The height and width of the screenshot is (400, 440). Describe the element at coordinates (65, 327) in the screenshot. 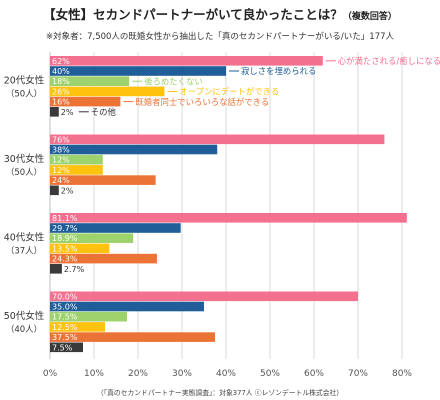

I see `bar-value-label: 12.5%` at that location.